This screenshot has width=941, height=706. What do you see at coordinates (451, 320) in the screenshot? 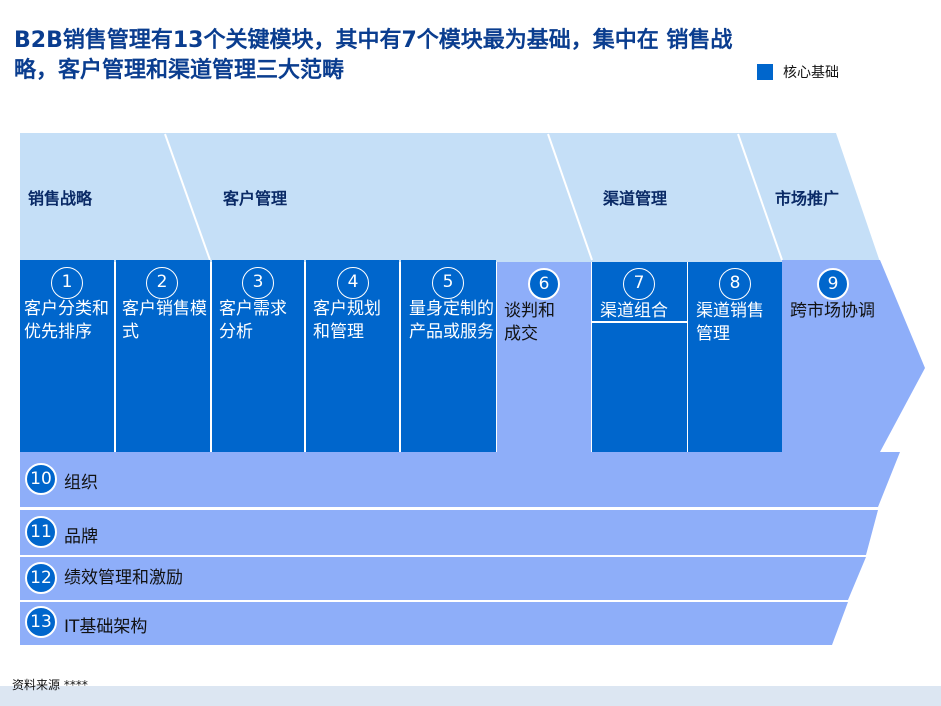
I see `module-text-5: 量身定制的产品或服务` at bounding box center [451, 320].